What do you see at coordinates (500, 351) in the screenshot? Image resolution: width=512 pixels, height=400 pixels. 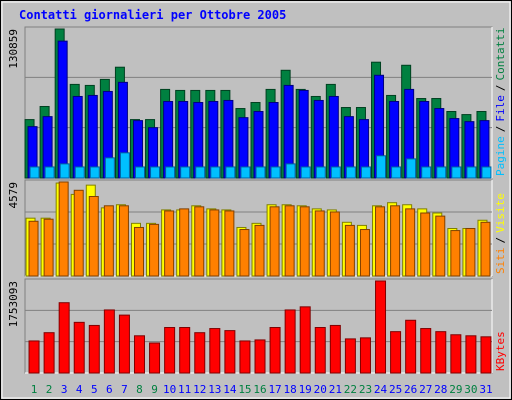 I see `legend: KBytes` at bounding box center [500, 351].